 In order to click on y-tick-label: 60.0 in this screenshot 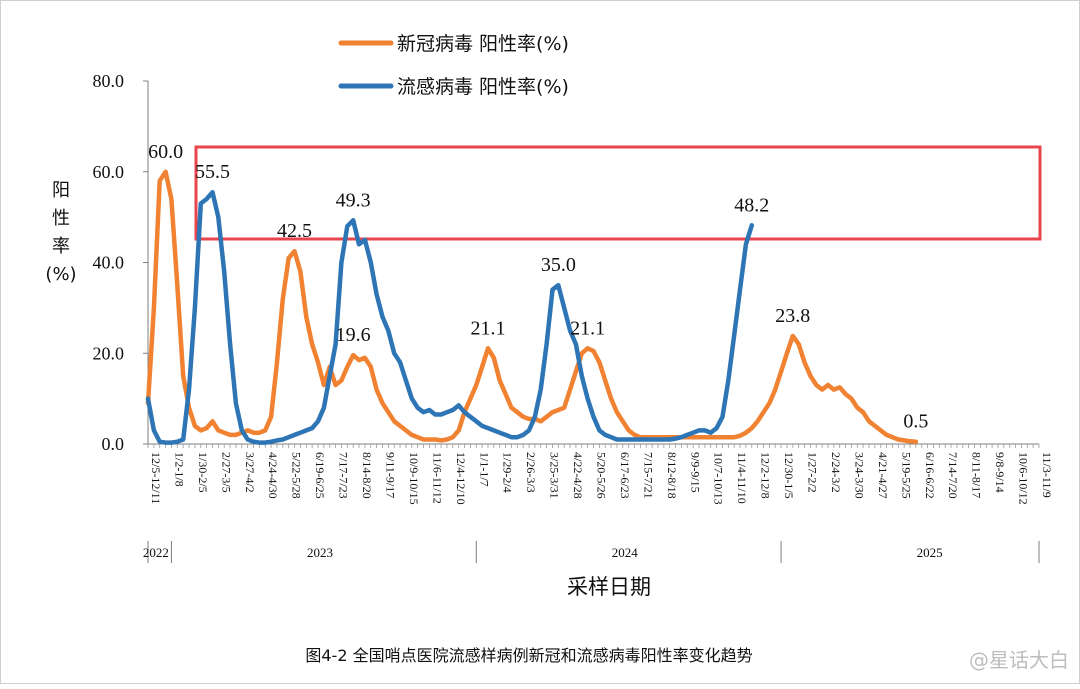, I will do `click(109, 172)`.